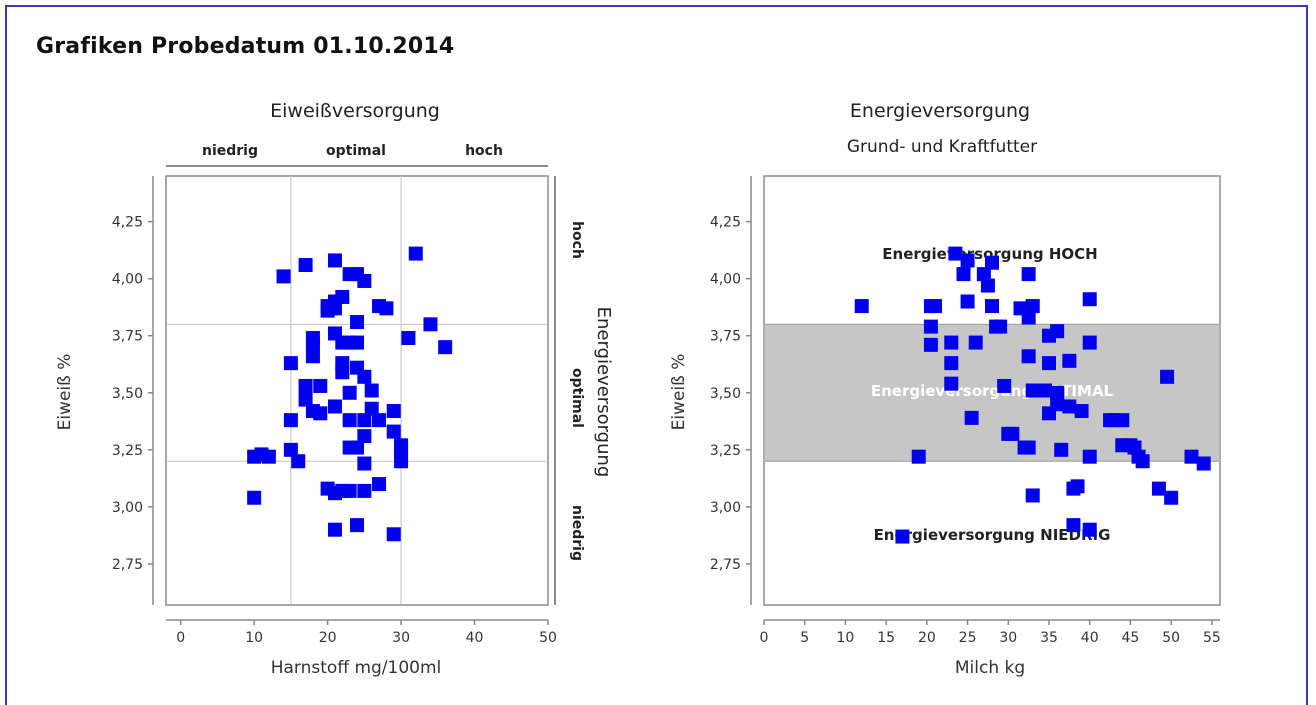 Image resolution: width=1316 pixels, height=705 pixels. I want to click on chart-subtitle: Grund- und Kraftfutter, so click(942, 147).